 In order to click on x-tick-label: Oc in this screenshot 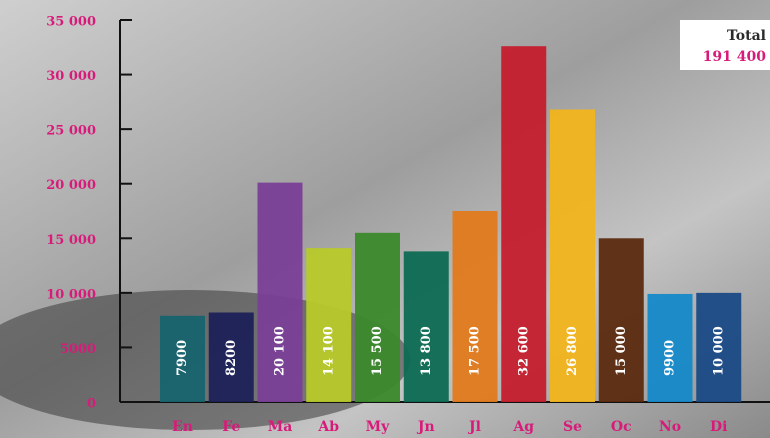, I will do `click(621, 427)`.